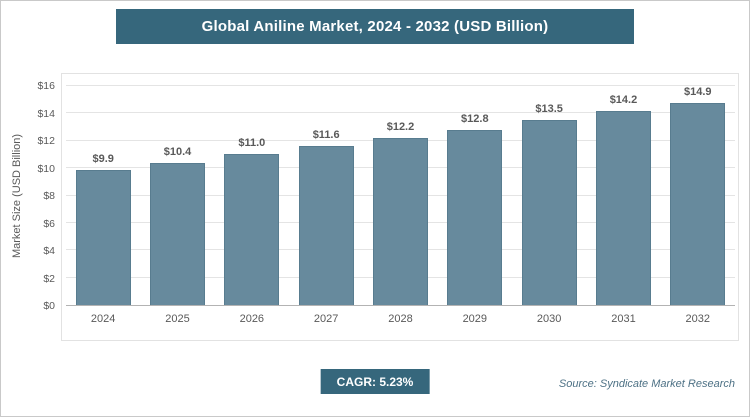 The width and height of the screenshot is (750, 417). What do you see at coordinates (177, 151) in the screenshot?
I see `bar-value-label: $10.4` at bounding box center [177, 151].